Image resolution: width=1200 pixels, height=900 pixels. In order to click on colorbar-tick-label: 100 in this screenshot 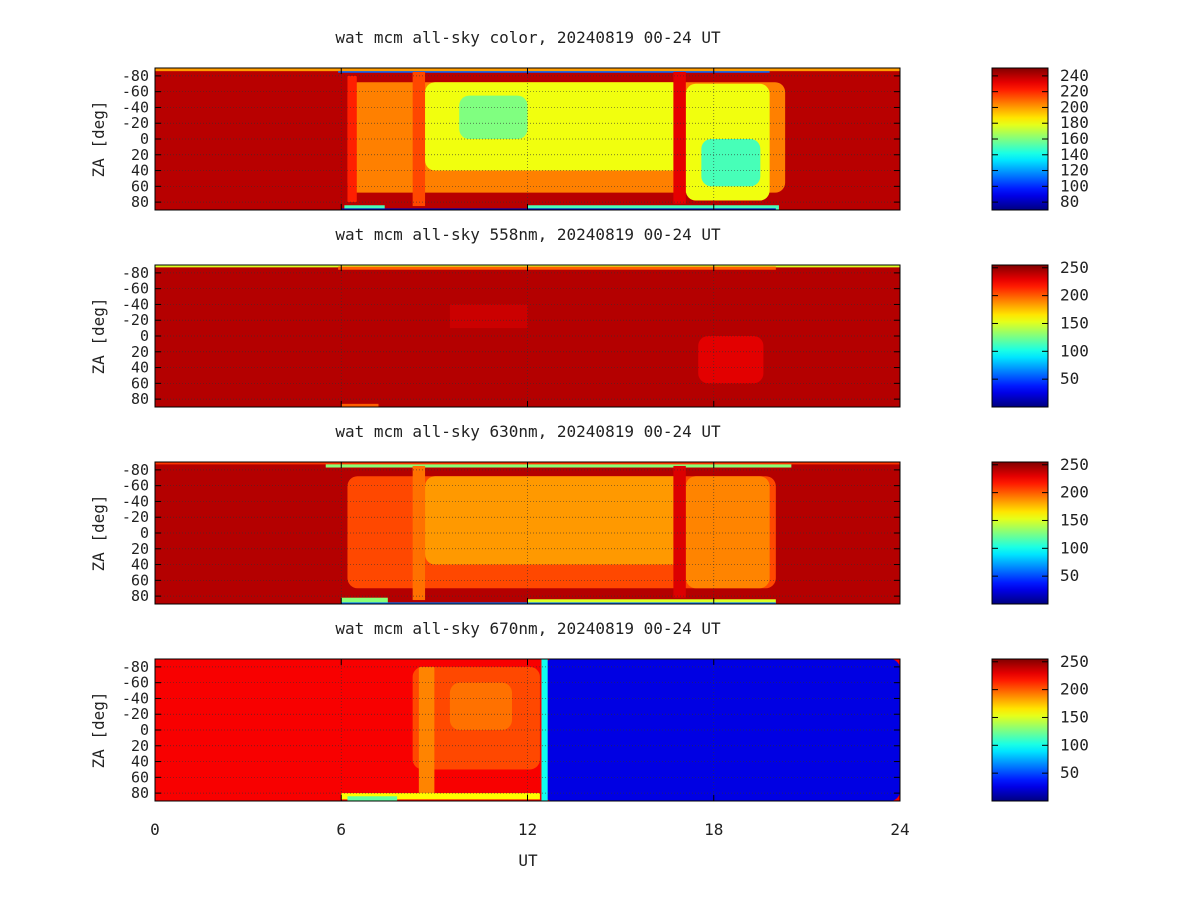, I will do `click(1074, 547)`.